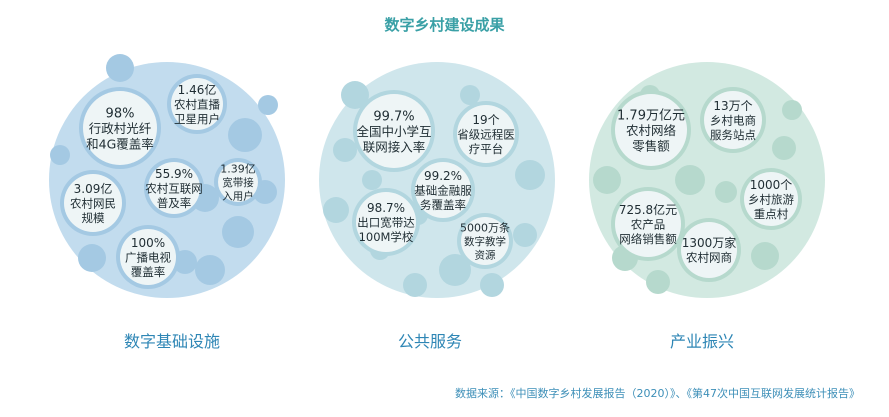 Image resolution: width=889 pixels, height=417 pixels. Describe the element at coordinates (443, 205) in the screenshot. I see `stat-label: 务覆盖率` at that location.